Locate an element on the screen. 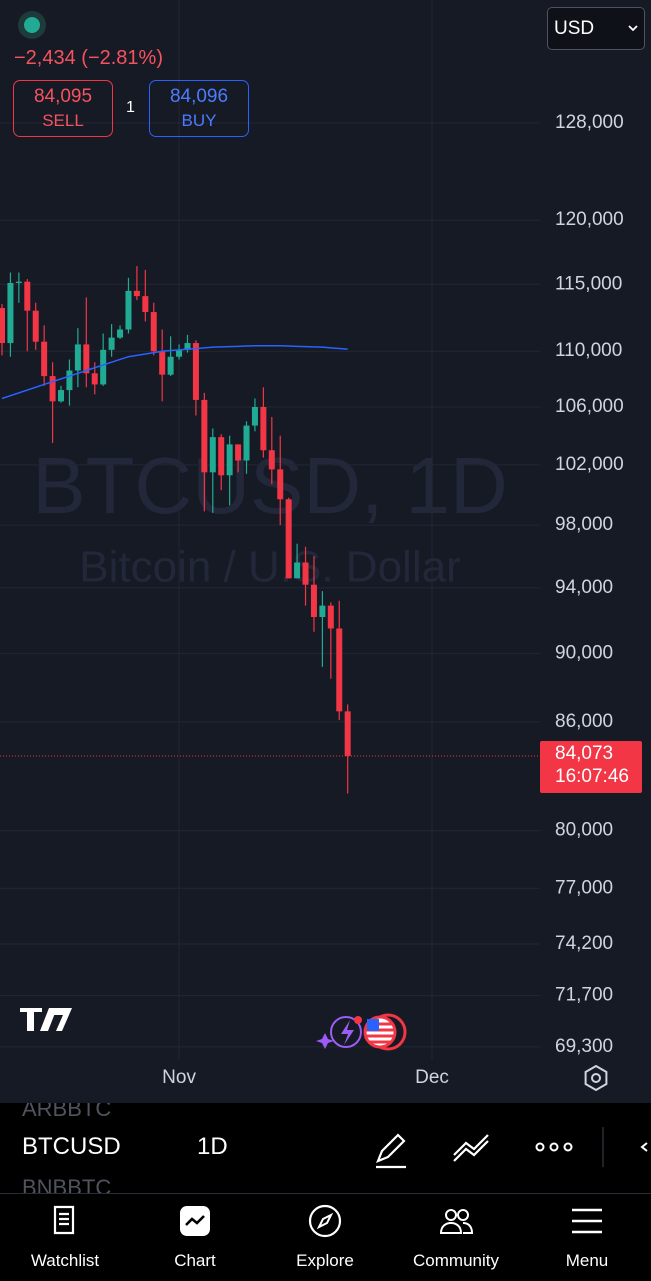  y-tick-label: 77,000 is located at coordinates (584, 887).